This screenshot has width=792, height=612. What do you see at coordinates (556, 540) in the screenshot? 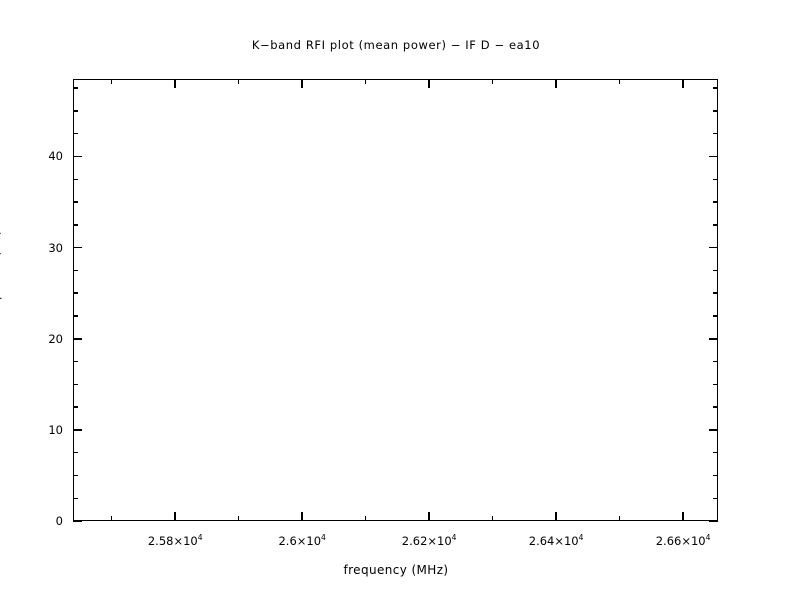
I see `x-tick-label: 2.64×104` at bounding box center [556, 540].